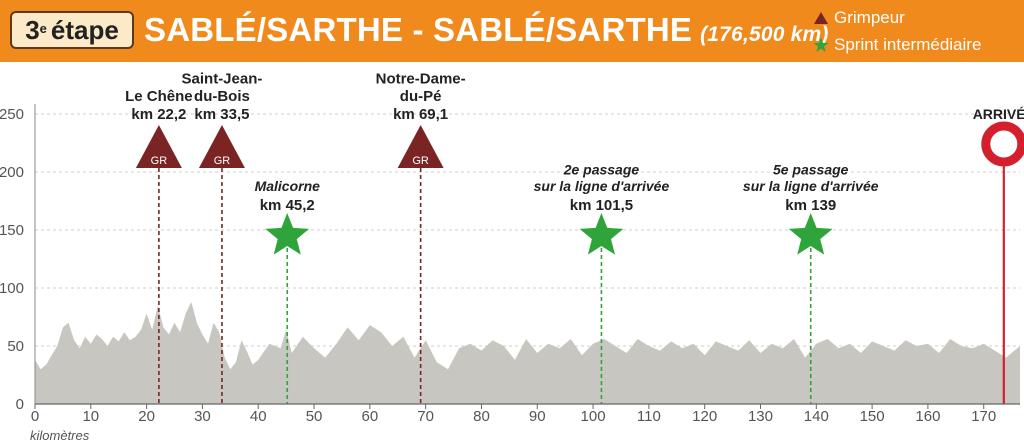 The image size is (1024, 444). I want to click on route-name: SABLÉ/SARTHE - SABLÉ/SARTHE, so click(418, 29).